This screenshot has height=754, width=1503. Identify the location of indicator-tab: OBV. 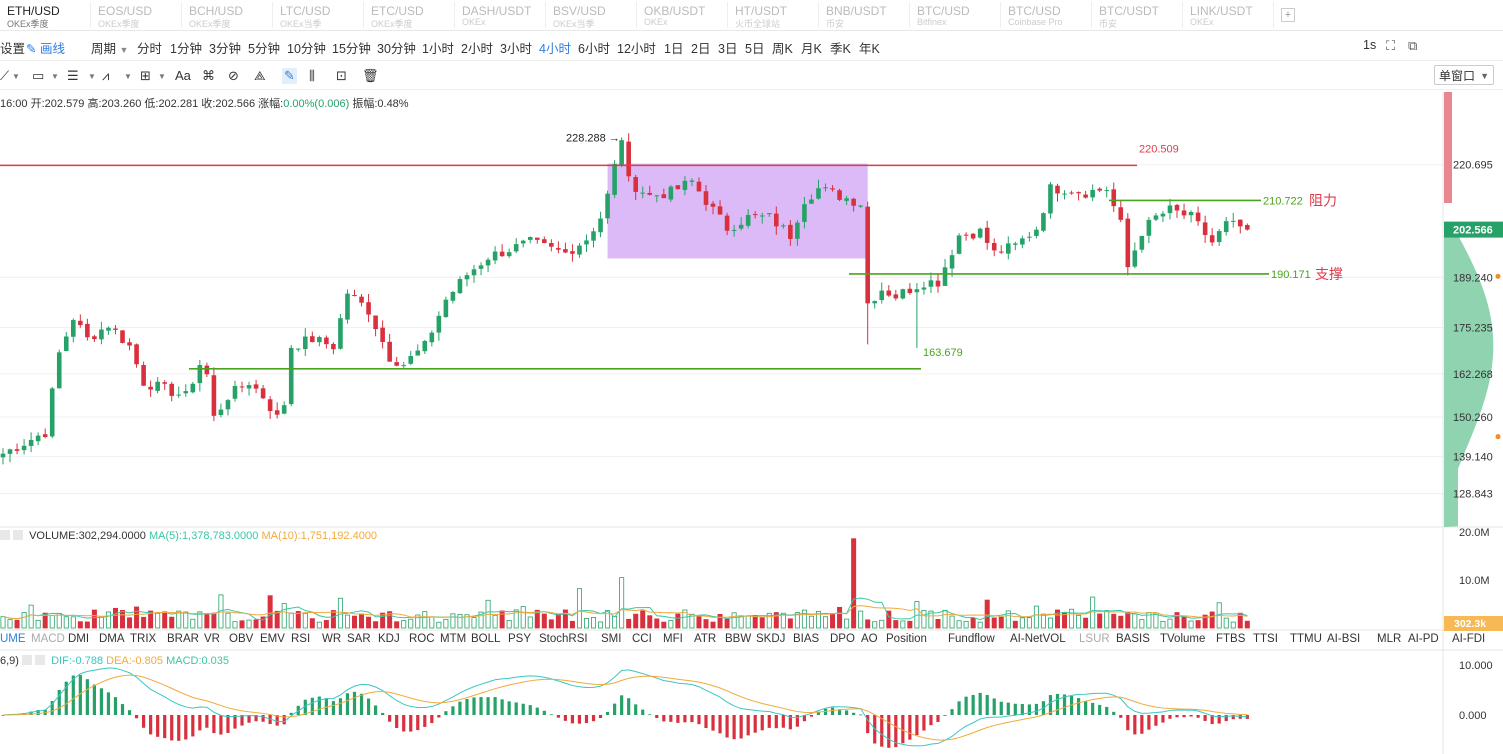
(241, 639).